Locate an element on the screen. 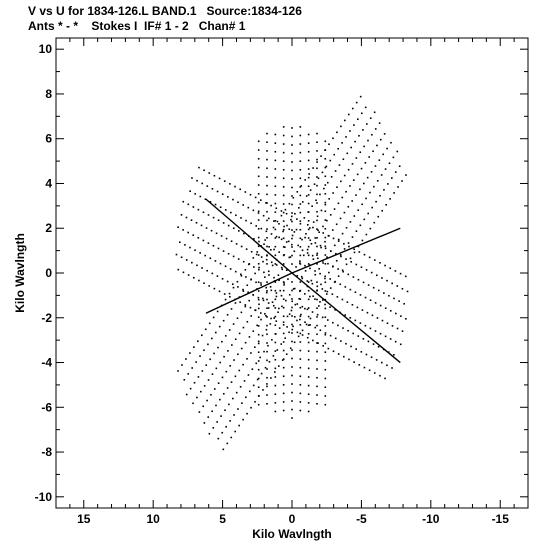 The image size is (540, 547). x-tick-label: 15 is located at coordinates (84, 519).